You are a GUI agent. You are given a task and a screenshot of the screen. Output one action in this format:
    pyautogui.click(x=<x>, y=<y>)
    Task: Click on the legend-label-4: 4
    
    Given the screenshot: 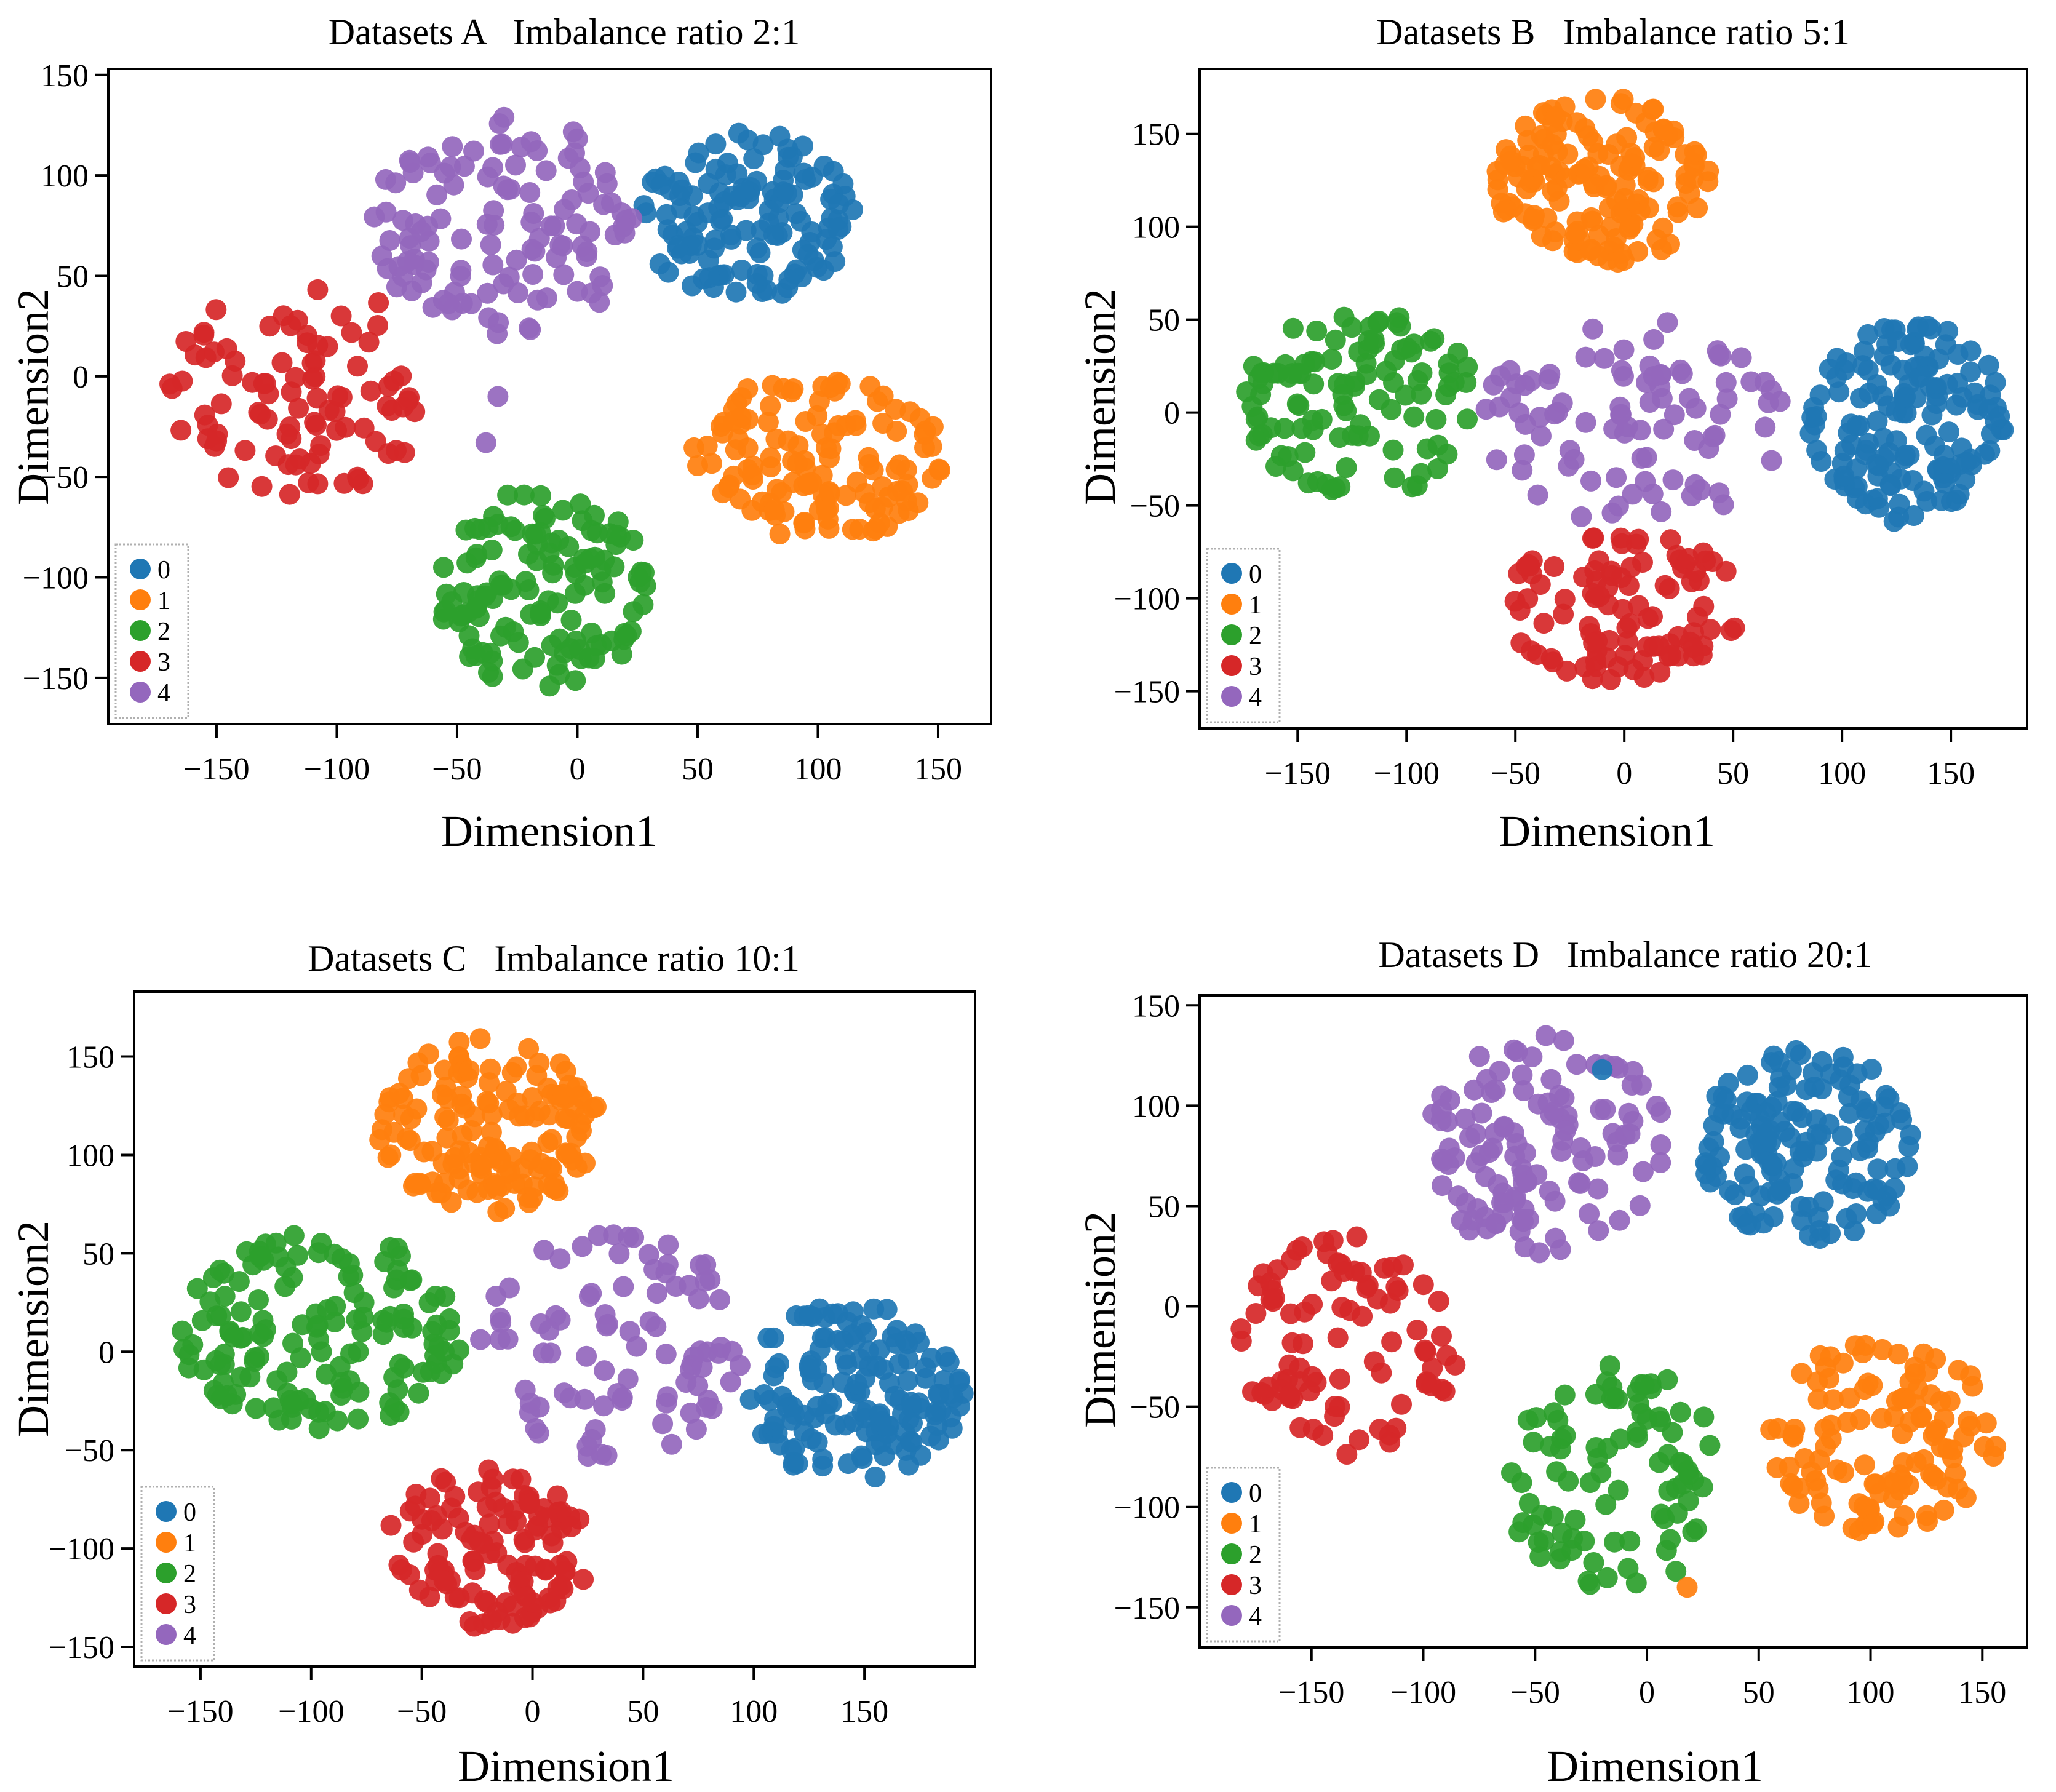 What is the action you would take?
    pyautogui.click(x=1255, y=1617)
    